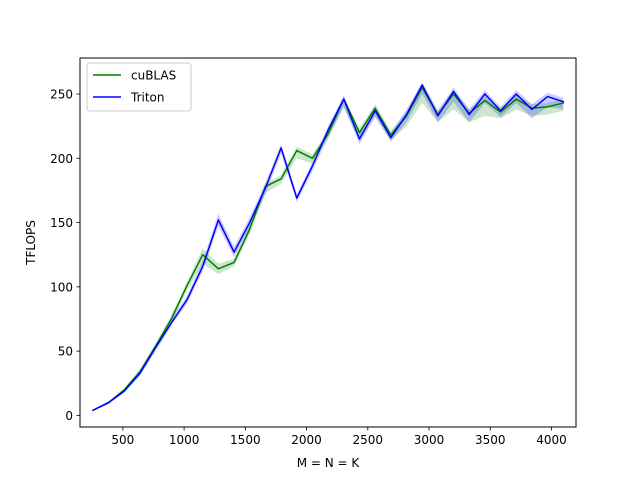 The height and width of the screenshot is (480, 640). What do you see at coordinates (65, 352) in the screenshot?
I see `y-tick-label: 50` at bounding box center [65, 352].